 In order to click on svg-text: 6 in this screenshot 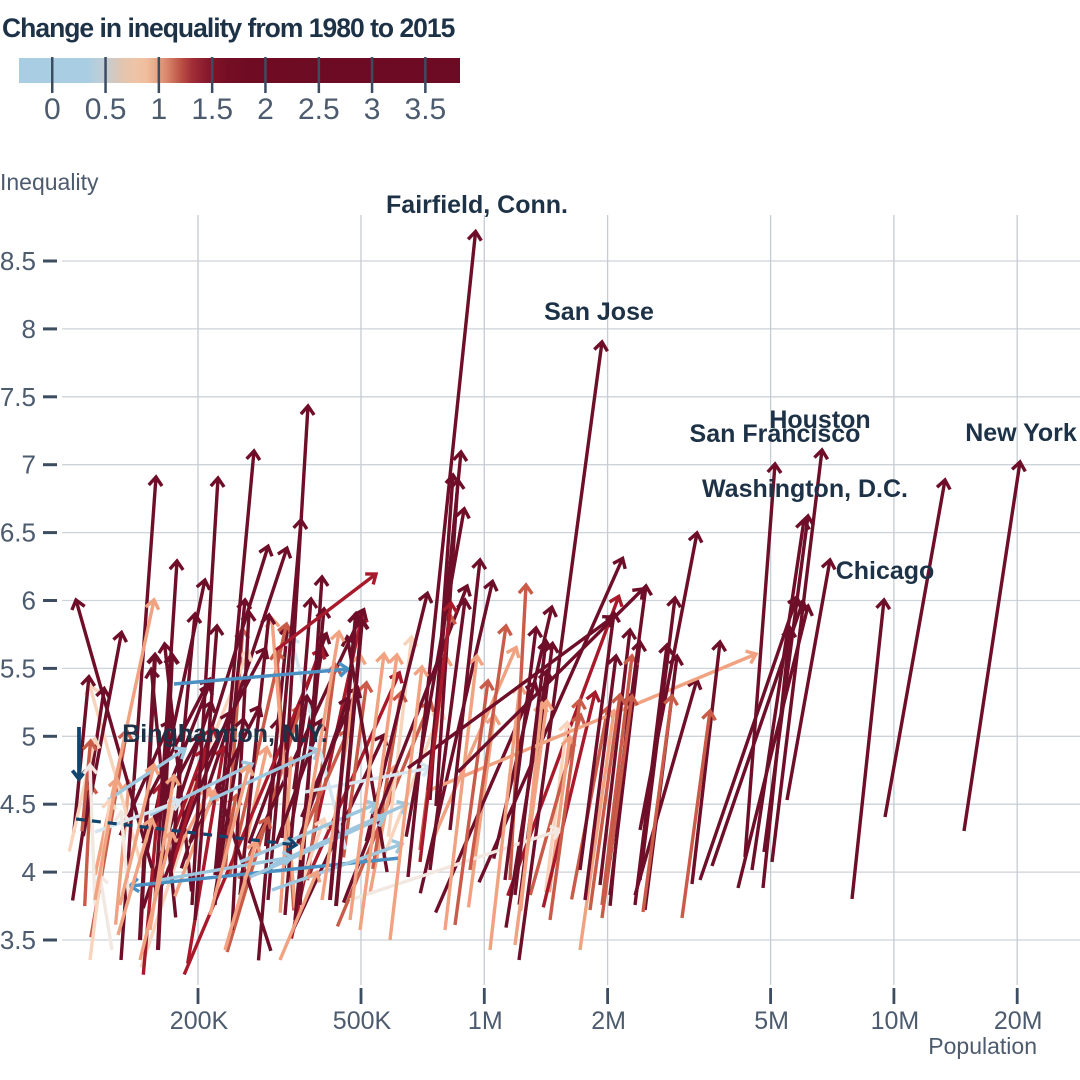, I will do `click(29, 601)`.